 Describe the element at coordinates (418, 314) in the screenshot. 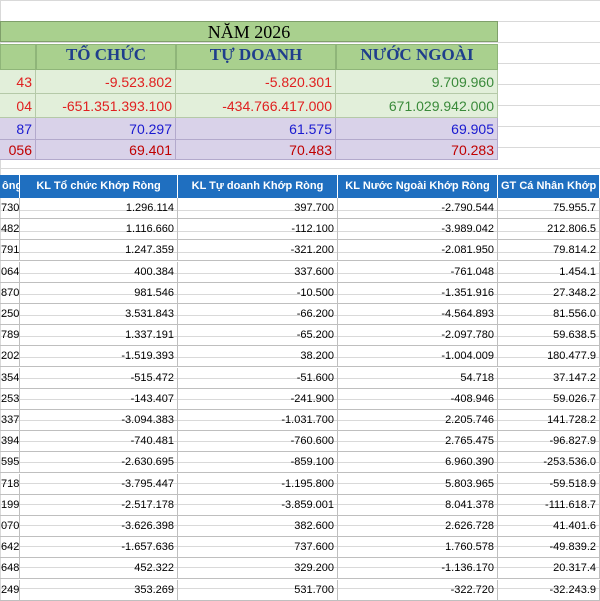

I see `table-cell: -4.564.893` at that location.